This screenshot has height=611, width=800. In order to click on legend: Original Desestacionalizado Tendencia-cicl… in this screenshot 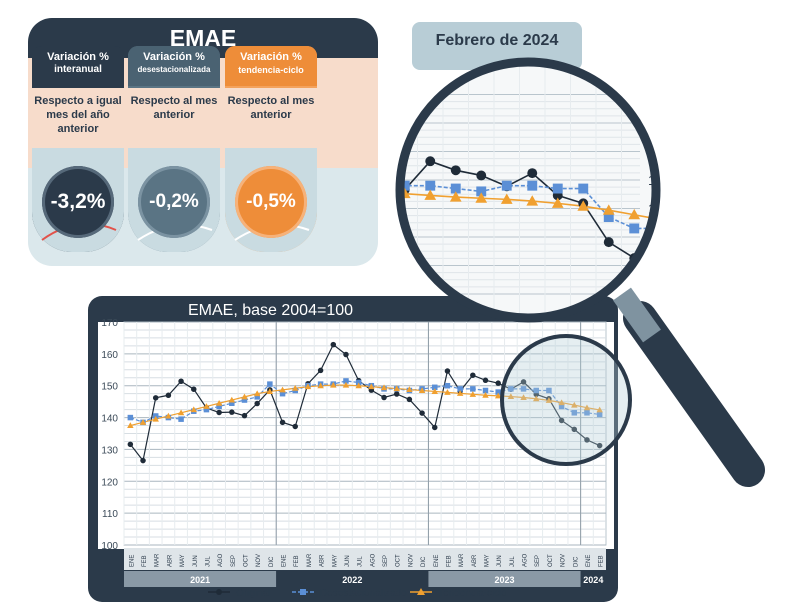, I will do `click(357, 593)`.